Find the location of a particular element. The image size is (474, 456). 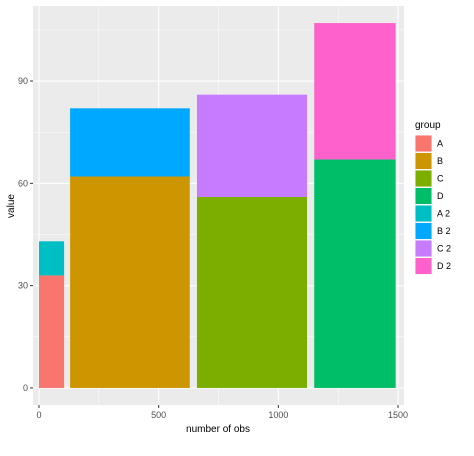

y-tick-label: 0 is located at coordinates (25, 388).